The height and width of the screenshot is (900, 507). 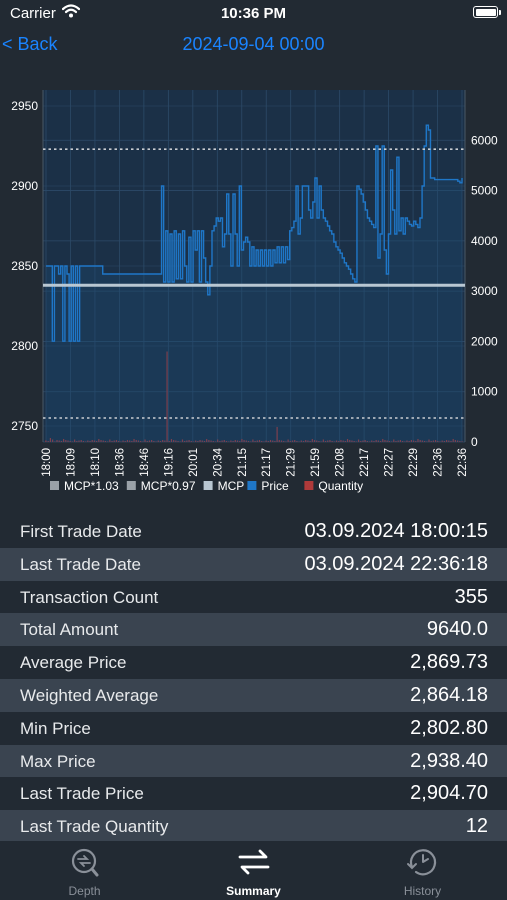 What do you see at coordinates (253, 761) in the screenshot?
I see `summary-row-max-price: Max Price 2,938.40` at bounding box center [253, 761].